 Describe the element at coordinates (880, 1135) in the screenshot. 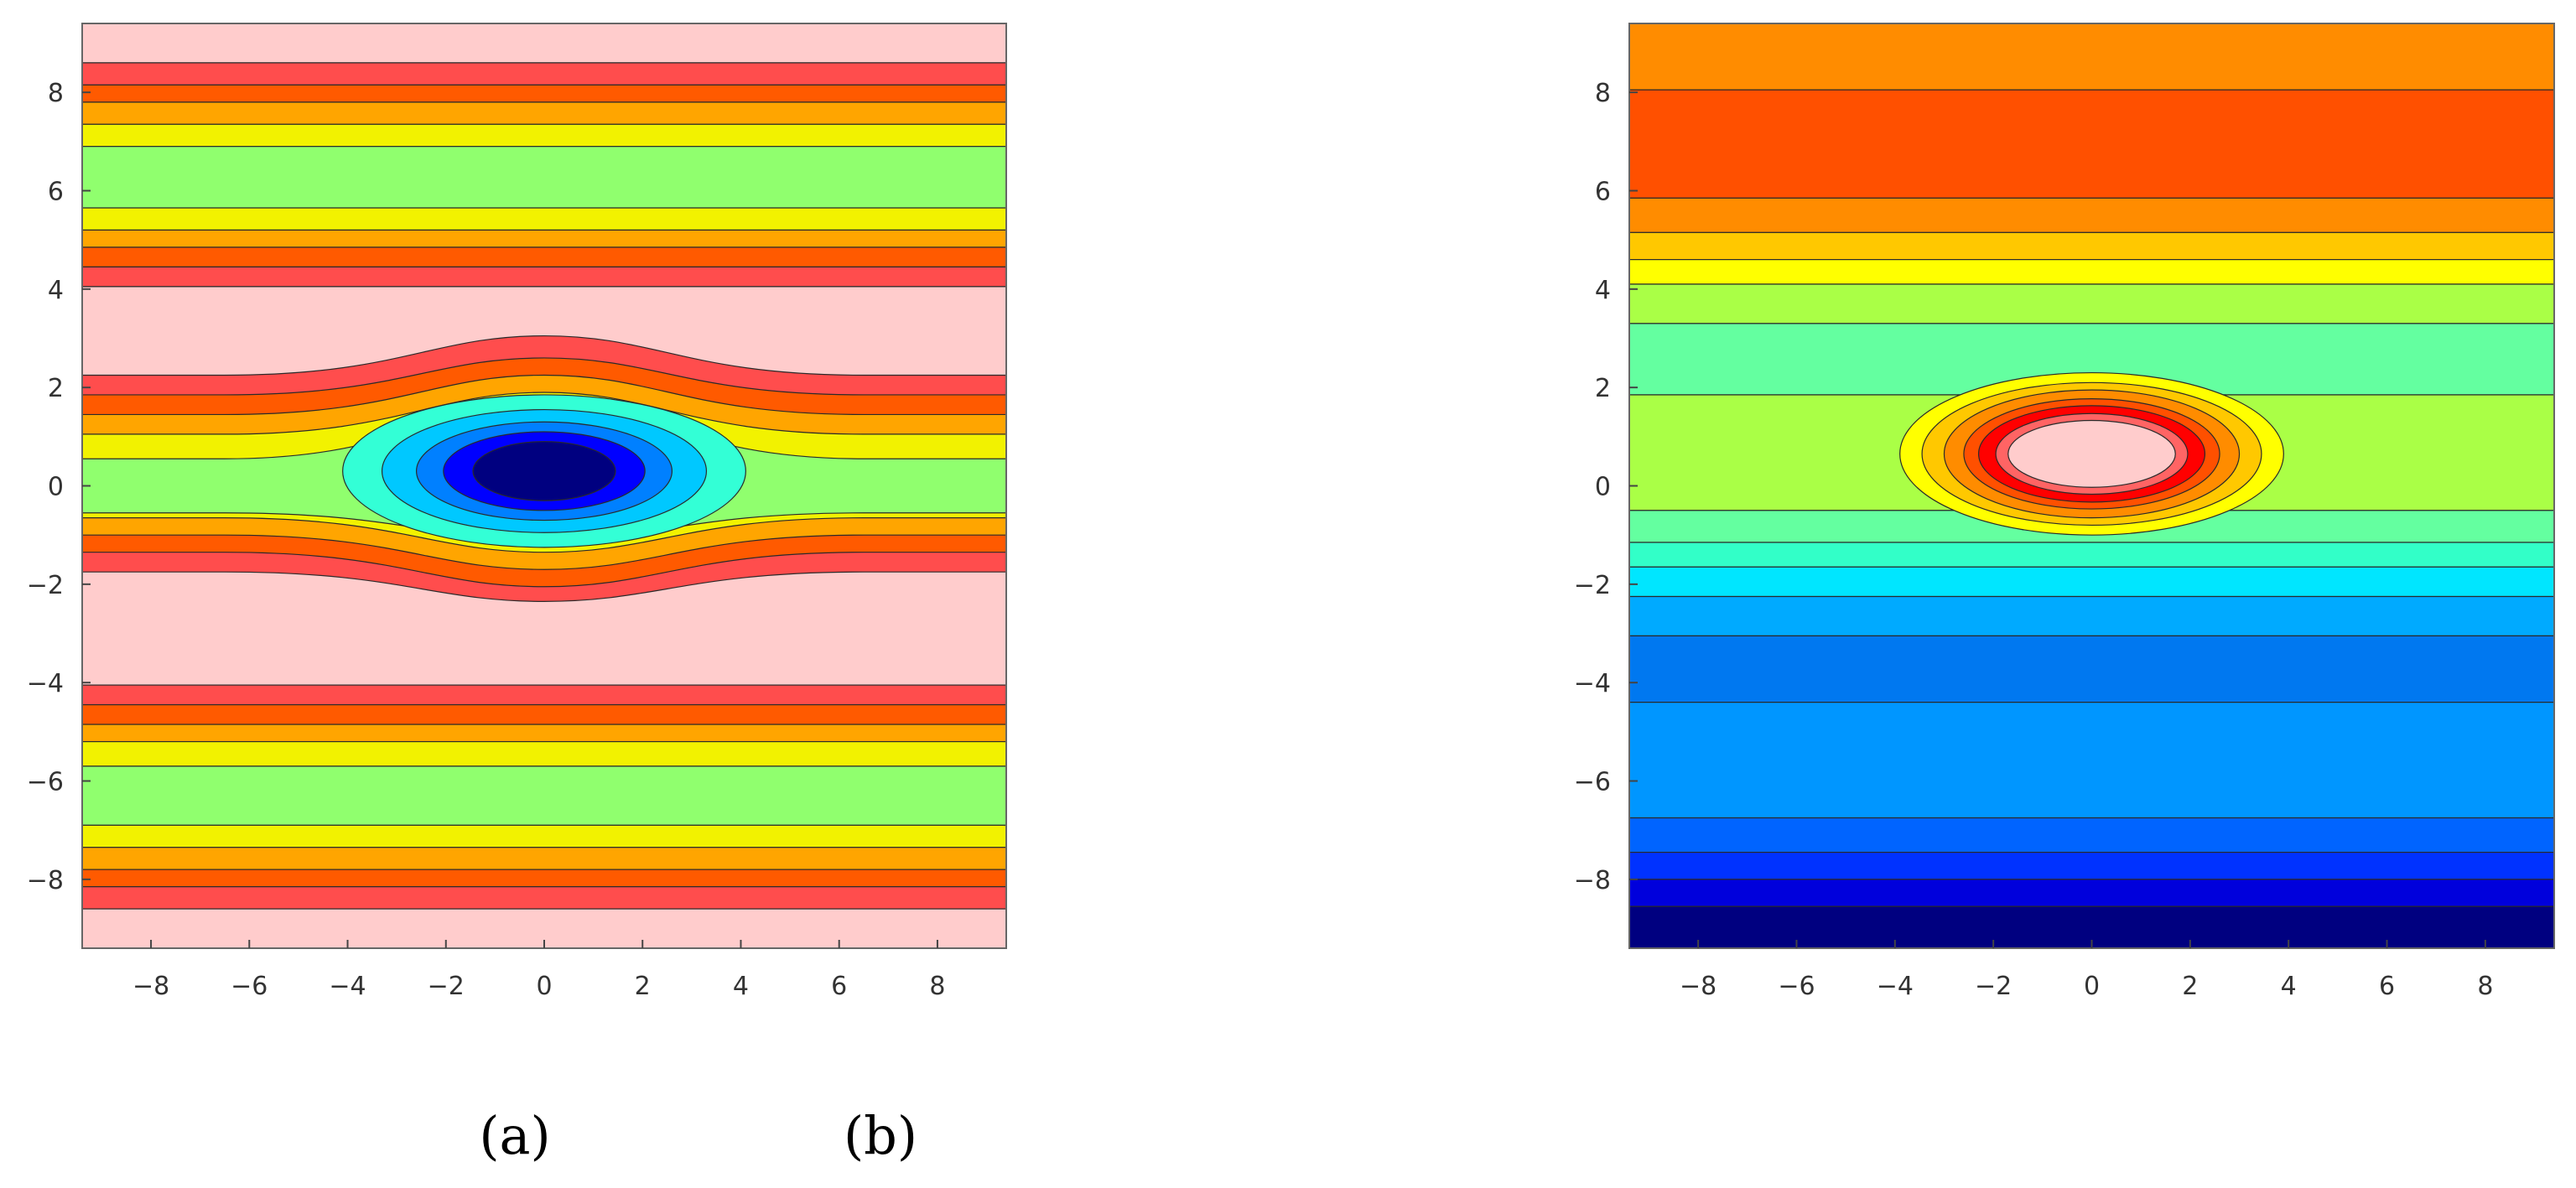

I see `caption-b: (b)` at that location.